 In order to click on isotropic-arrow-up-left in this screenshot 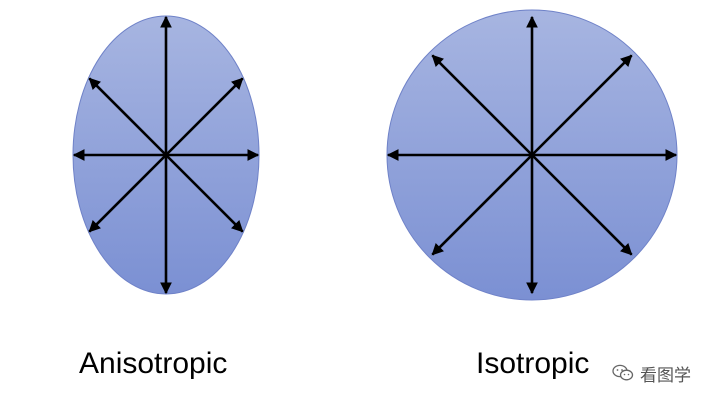, I will do `click(482, 105)`.